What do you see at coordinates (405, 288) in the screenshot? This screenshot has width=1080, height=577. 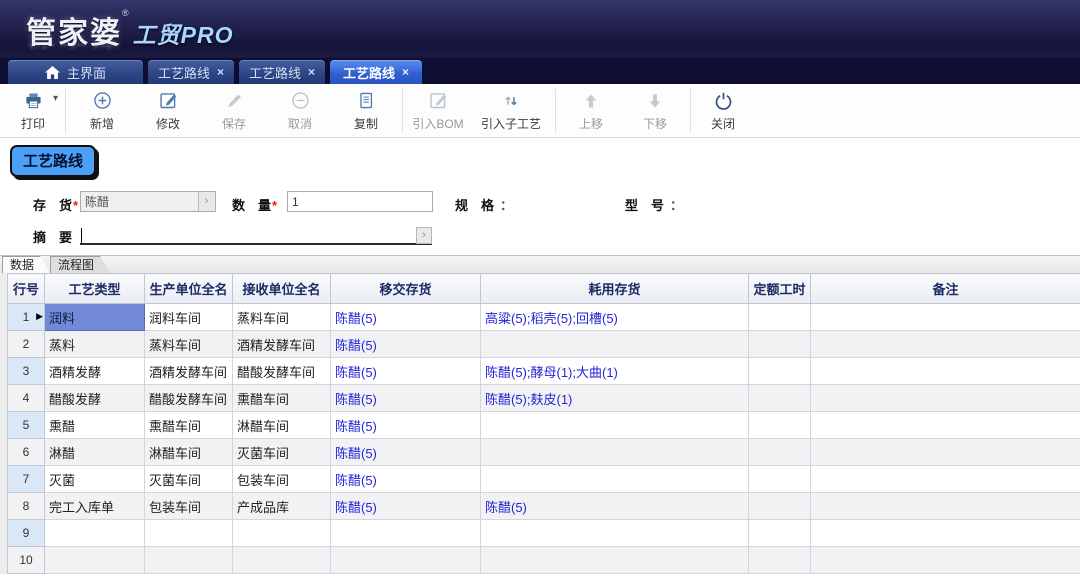 I see `col-header-transfer-inventory: 移交存货` at bounding box center [405, 288].